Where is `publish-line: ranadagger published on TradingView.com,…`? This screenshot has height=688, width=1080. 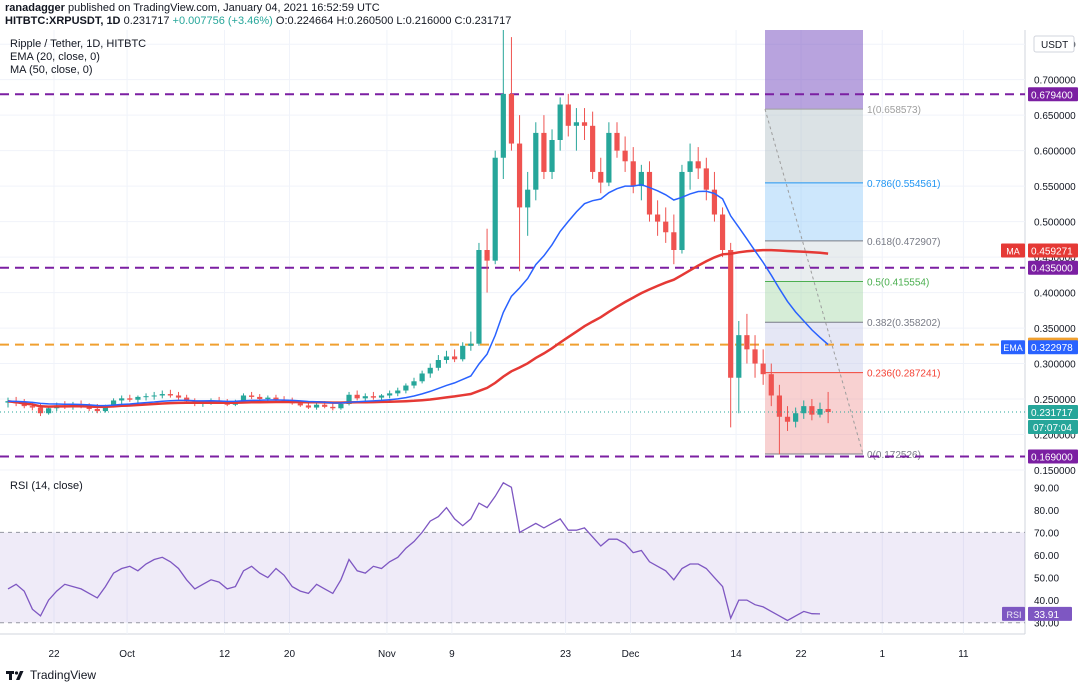 publish-line: ranadagger published on TradingView.com,… is located at coordinates (192, 8).